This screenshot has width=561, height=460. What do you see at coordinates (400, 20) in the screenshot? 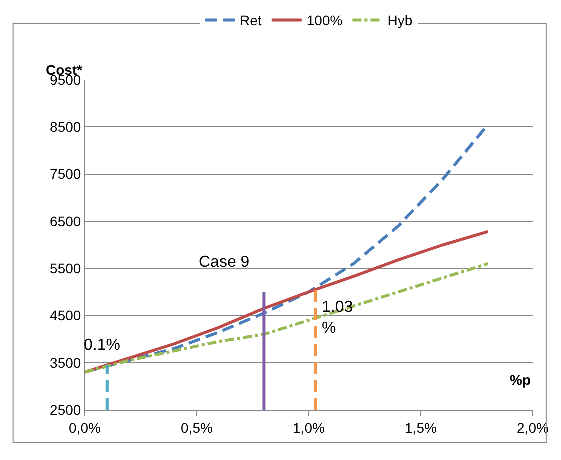
I see `legend-label: Hyb` at bounding box center [400, 20].